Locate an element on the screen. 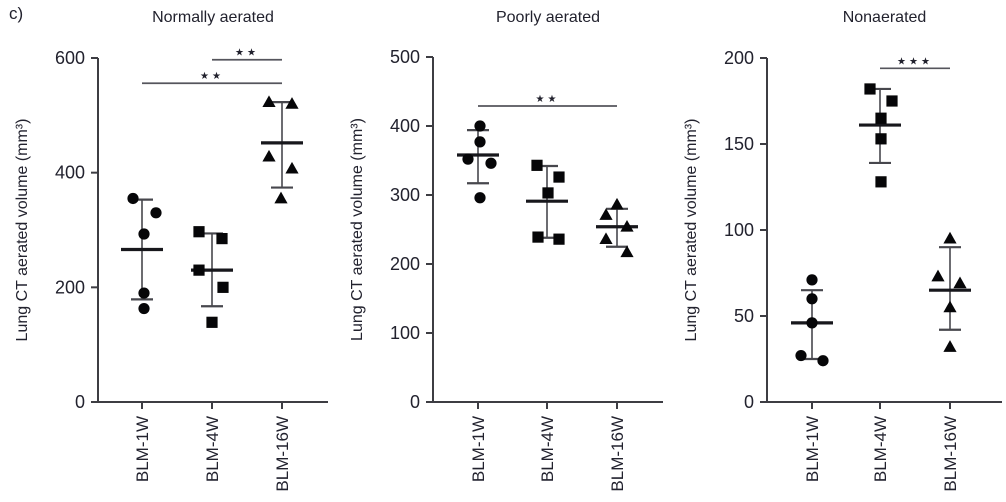  y-tick-label: 500 is located at coordinates (405, 57).